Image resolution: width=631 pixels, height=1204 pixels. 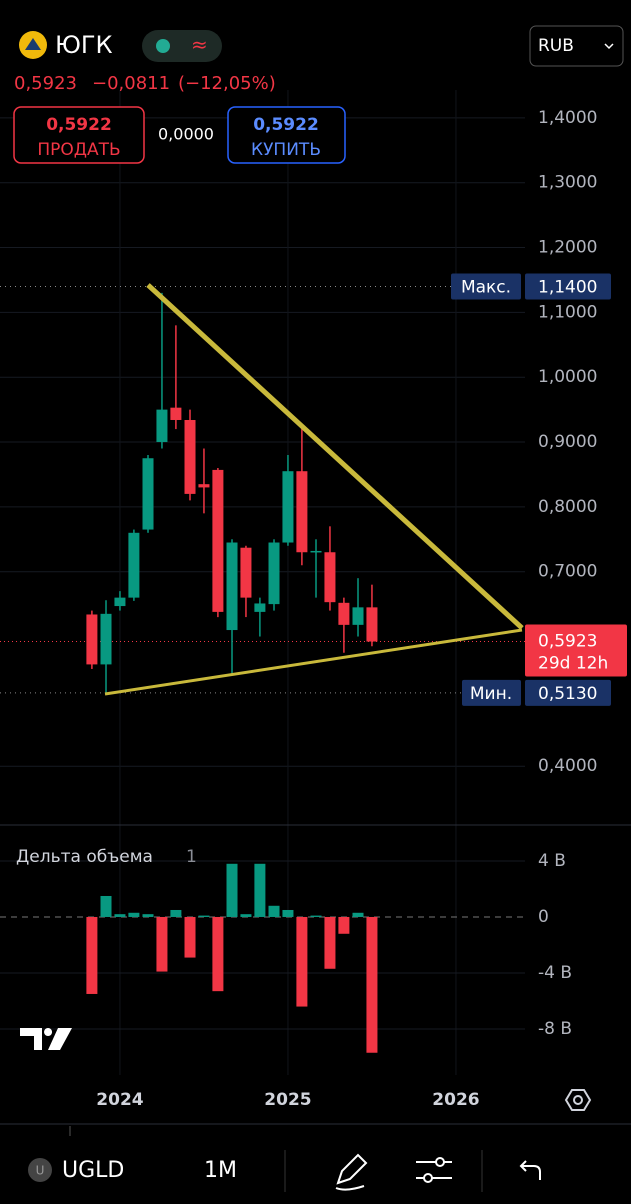 I want to click on last-price-bg, so click(x=576, y=650).